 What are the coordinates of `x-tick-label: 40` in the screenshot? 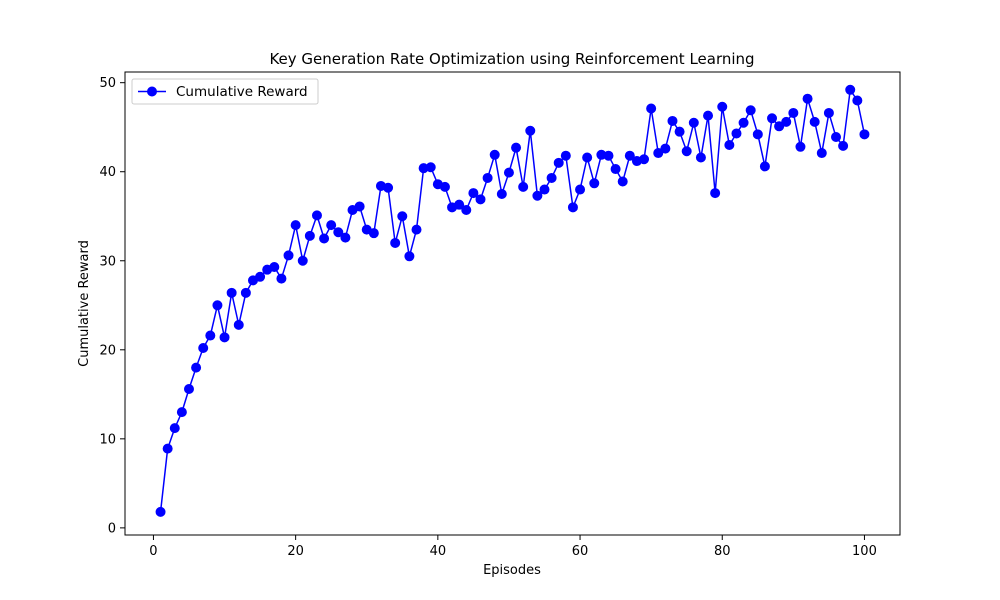 It's located at (438, 551).